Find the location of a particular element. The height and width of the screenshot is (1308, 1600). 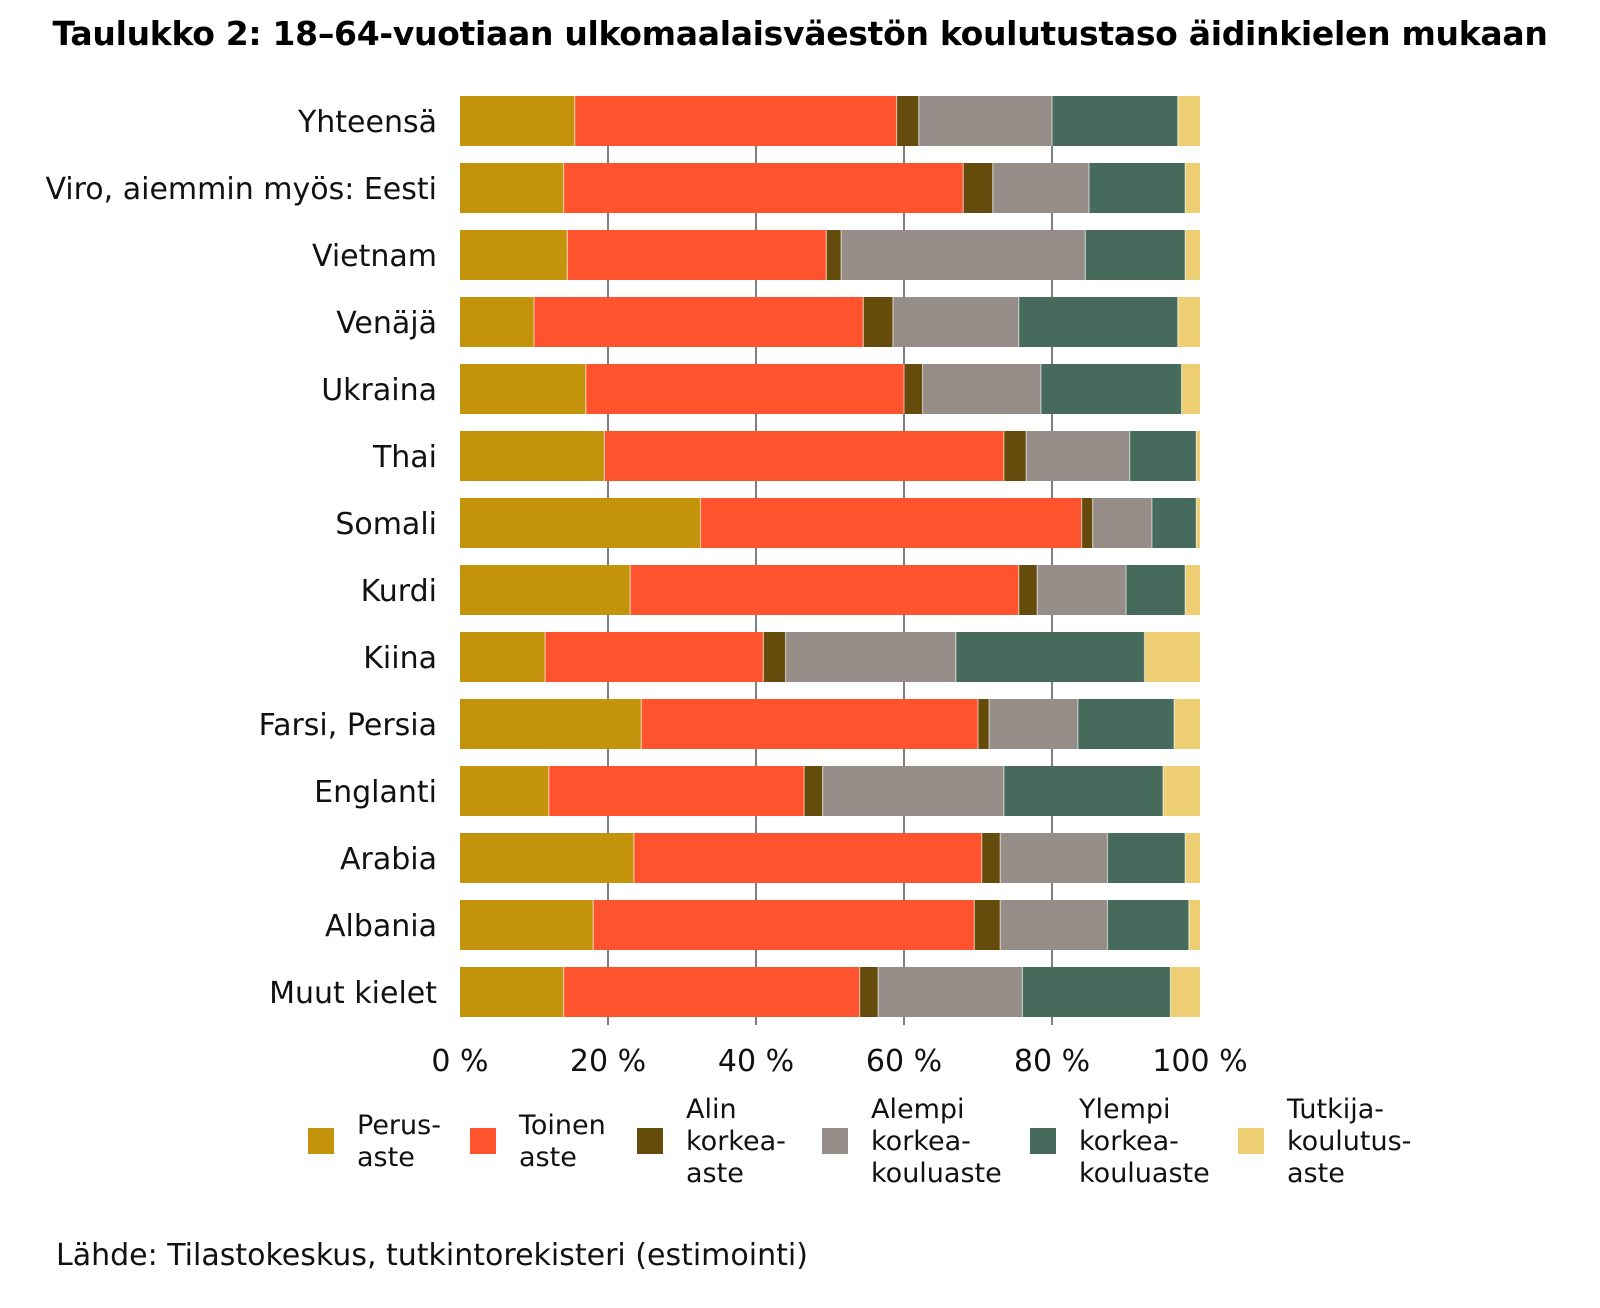

tick-label: 0 % is located at coordinates (459, 1061).